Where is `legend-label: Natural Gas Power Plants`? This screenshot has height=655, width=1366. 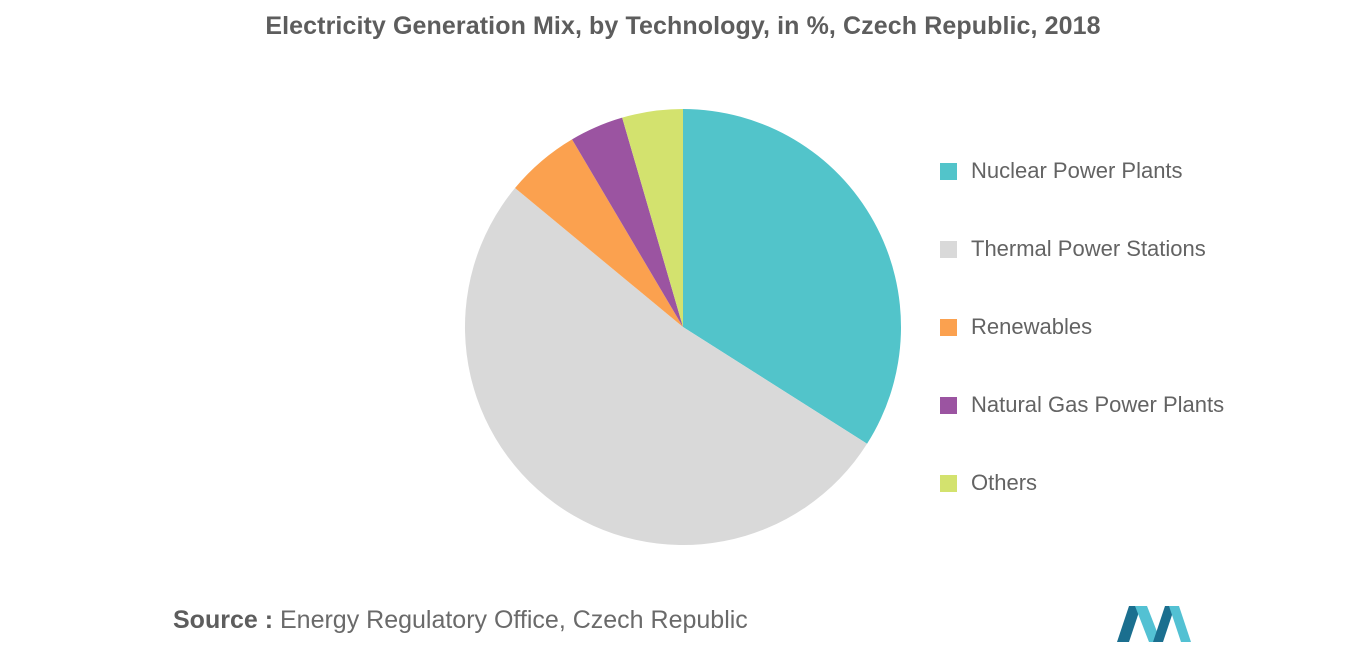
legend-label: Natural Gas Power Plants is located at coordinates (1098, 404).